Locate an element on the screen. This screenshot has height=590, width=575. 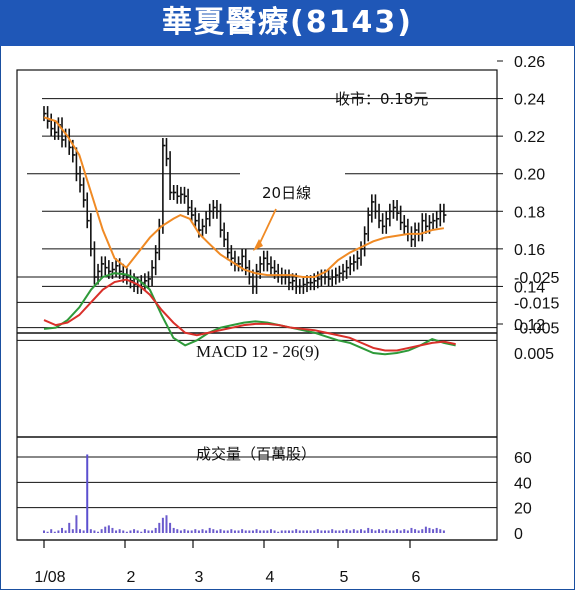
price-y-tick-label: 0.26 is located at coordinates (529, 62).